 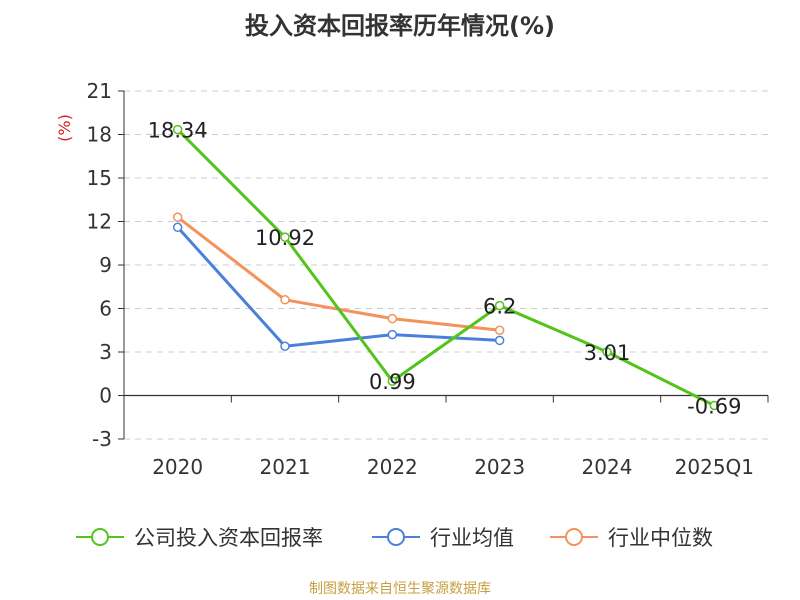 I want to click on data-label: 6.2, so click(x=499, y=307).